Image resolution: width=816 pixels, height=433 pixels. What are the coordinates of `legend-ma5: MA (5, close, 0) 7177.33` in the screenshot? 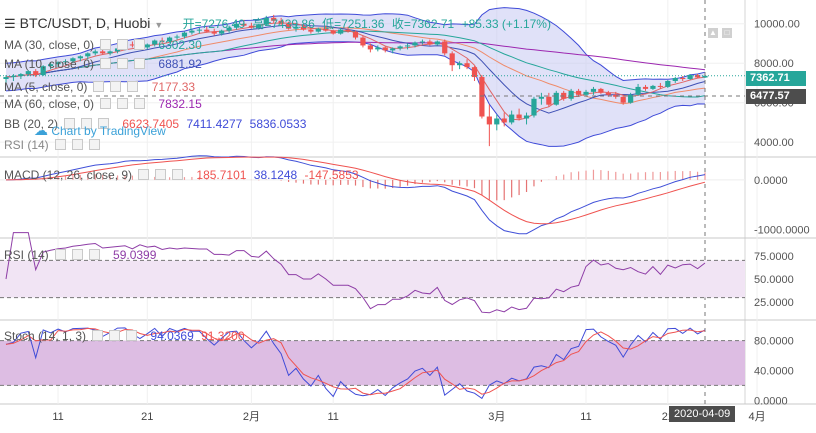 It's located at (101, 87).